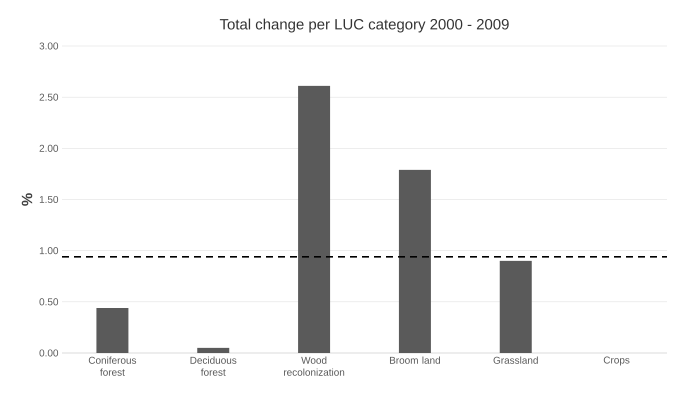 The image size is (681, 401). What do you see at coordinates (213, 366) in the screenshot?
I see `x-tick-label: Deciduous forest` at bounding box center [213, 366].